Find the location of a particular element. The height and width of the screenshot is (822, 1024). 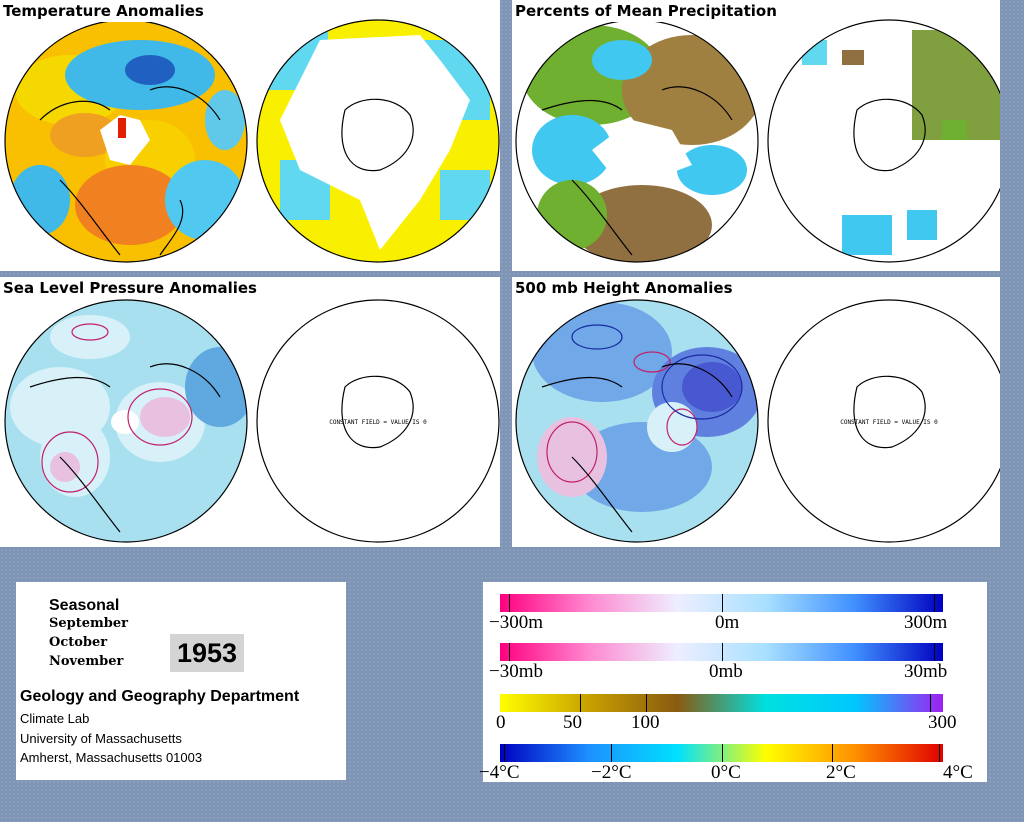

month-3: November is located at coordinates (86, 661).